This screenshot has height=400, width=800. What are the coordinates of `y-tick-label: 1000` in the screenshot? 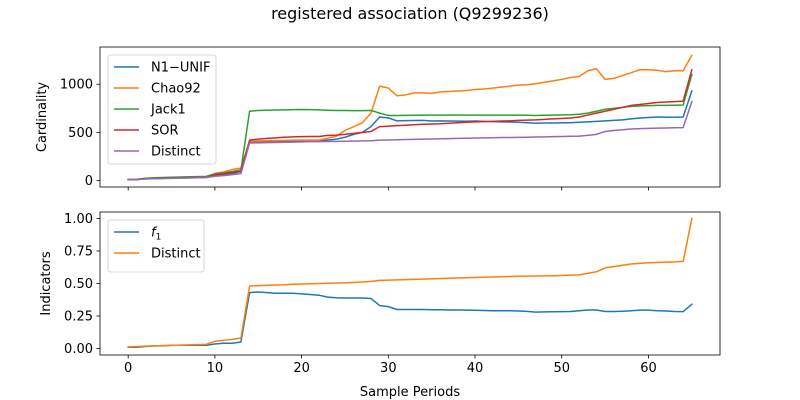 It's located at (76, 85).